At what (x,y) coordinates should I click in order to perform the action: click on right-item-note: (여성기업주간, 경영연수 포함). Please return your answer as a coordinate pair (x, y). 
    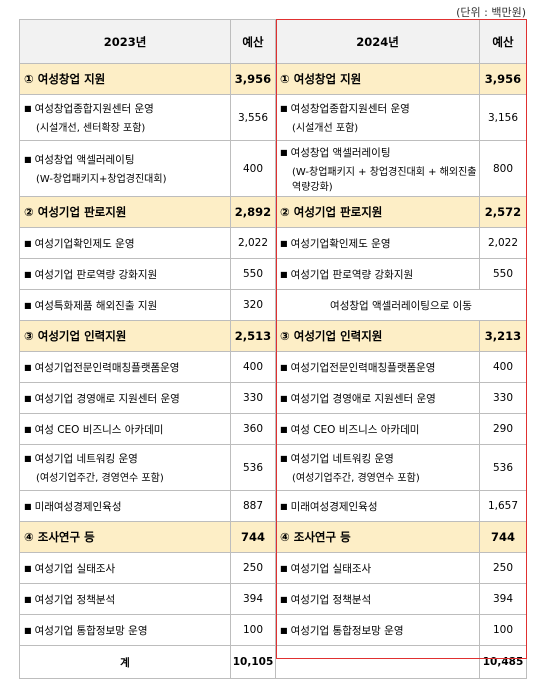
    Looking at the image, I should click on (356, 478).